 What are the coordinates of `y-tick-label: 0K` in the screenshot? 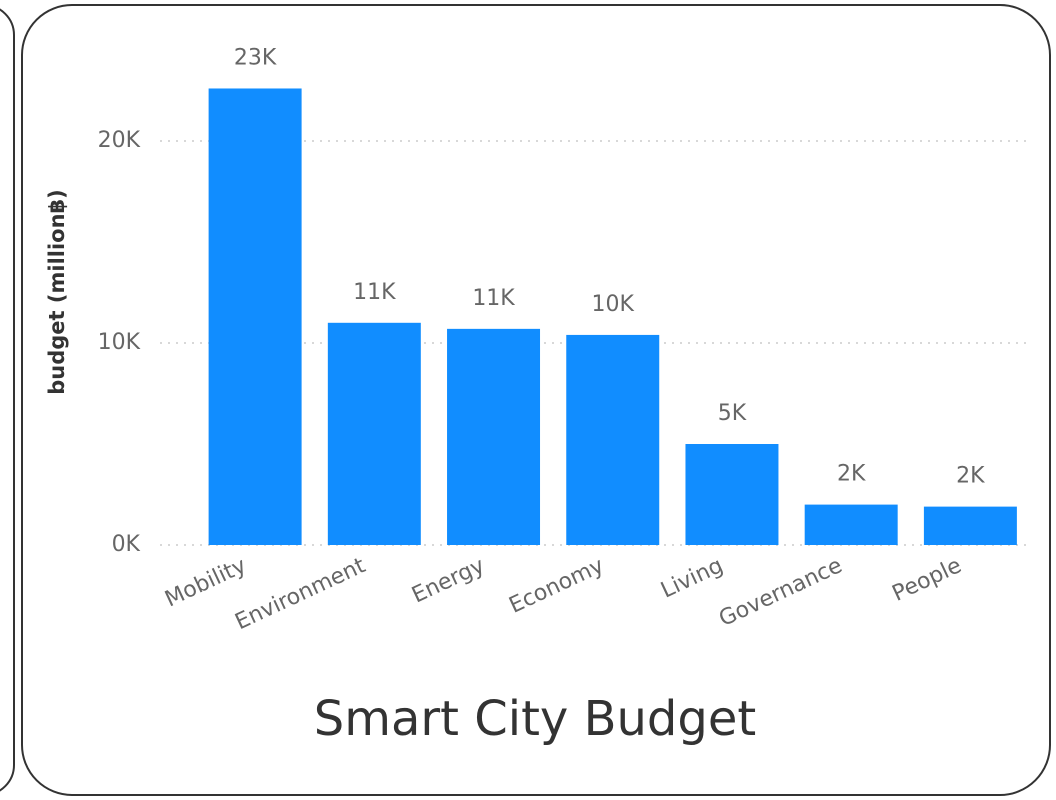 It's located at (126, 544).